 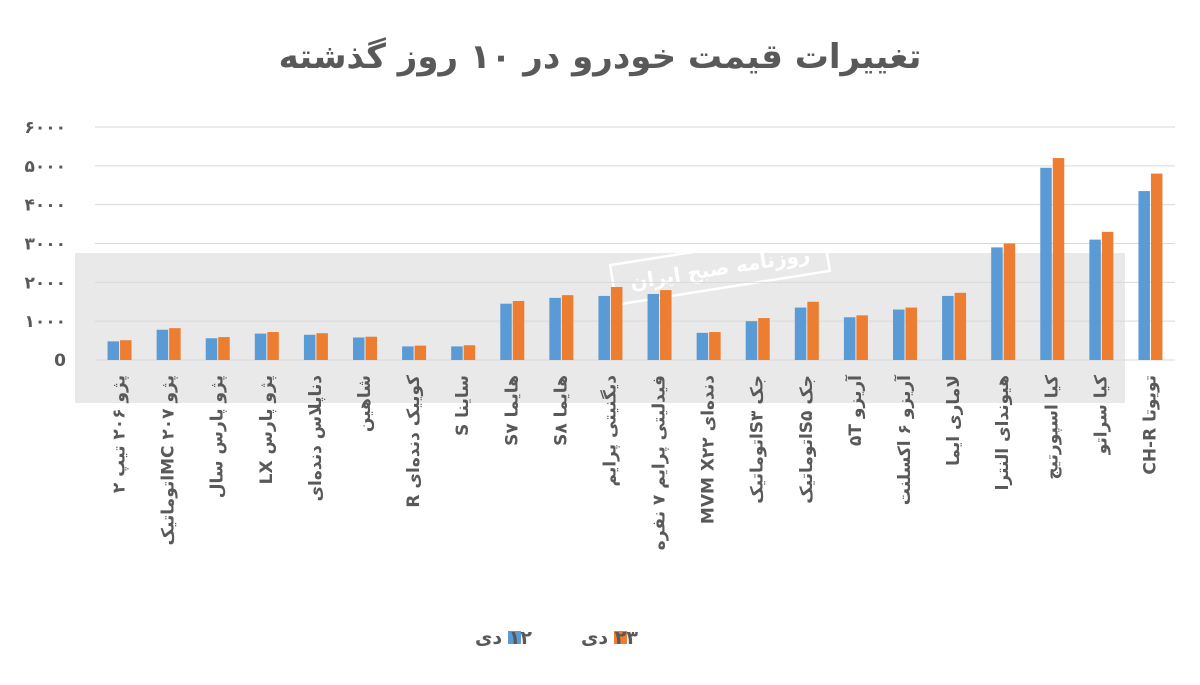 I want to click on x-tick-label: دناپلاس دنده‌ای, so click(x=316, y=438).